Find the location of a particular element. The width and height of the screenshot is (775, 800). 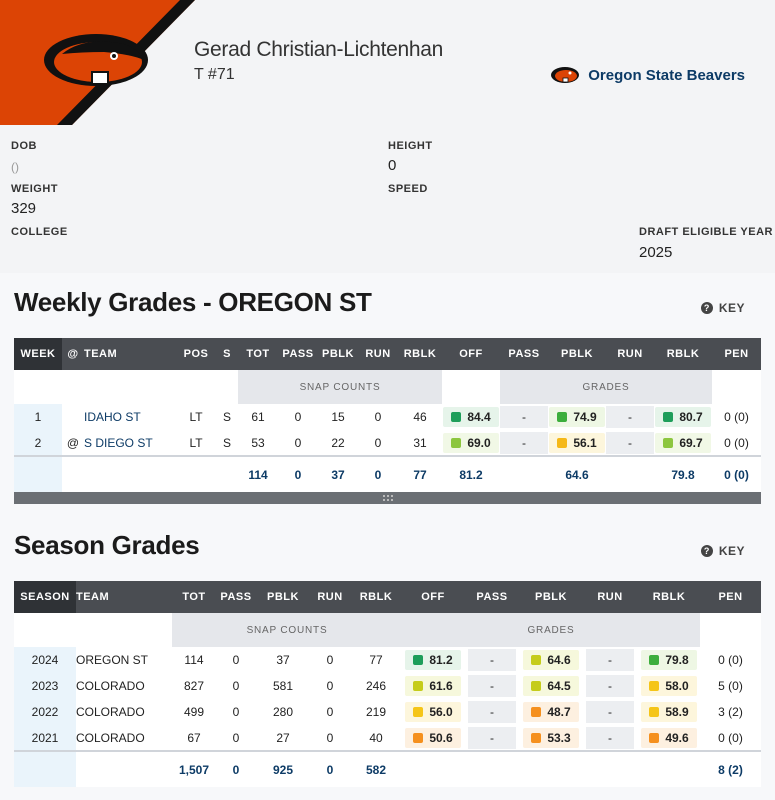

pblk-grade-badge: 64.6 is located at coordinates (551, 660).